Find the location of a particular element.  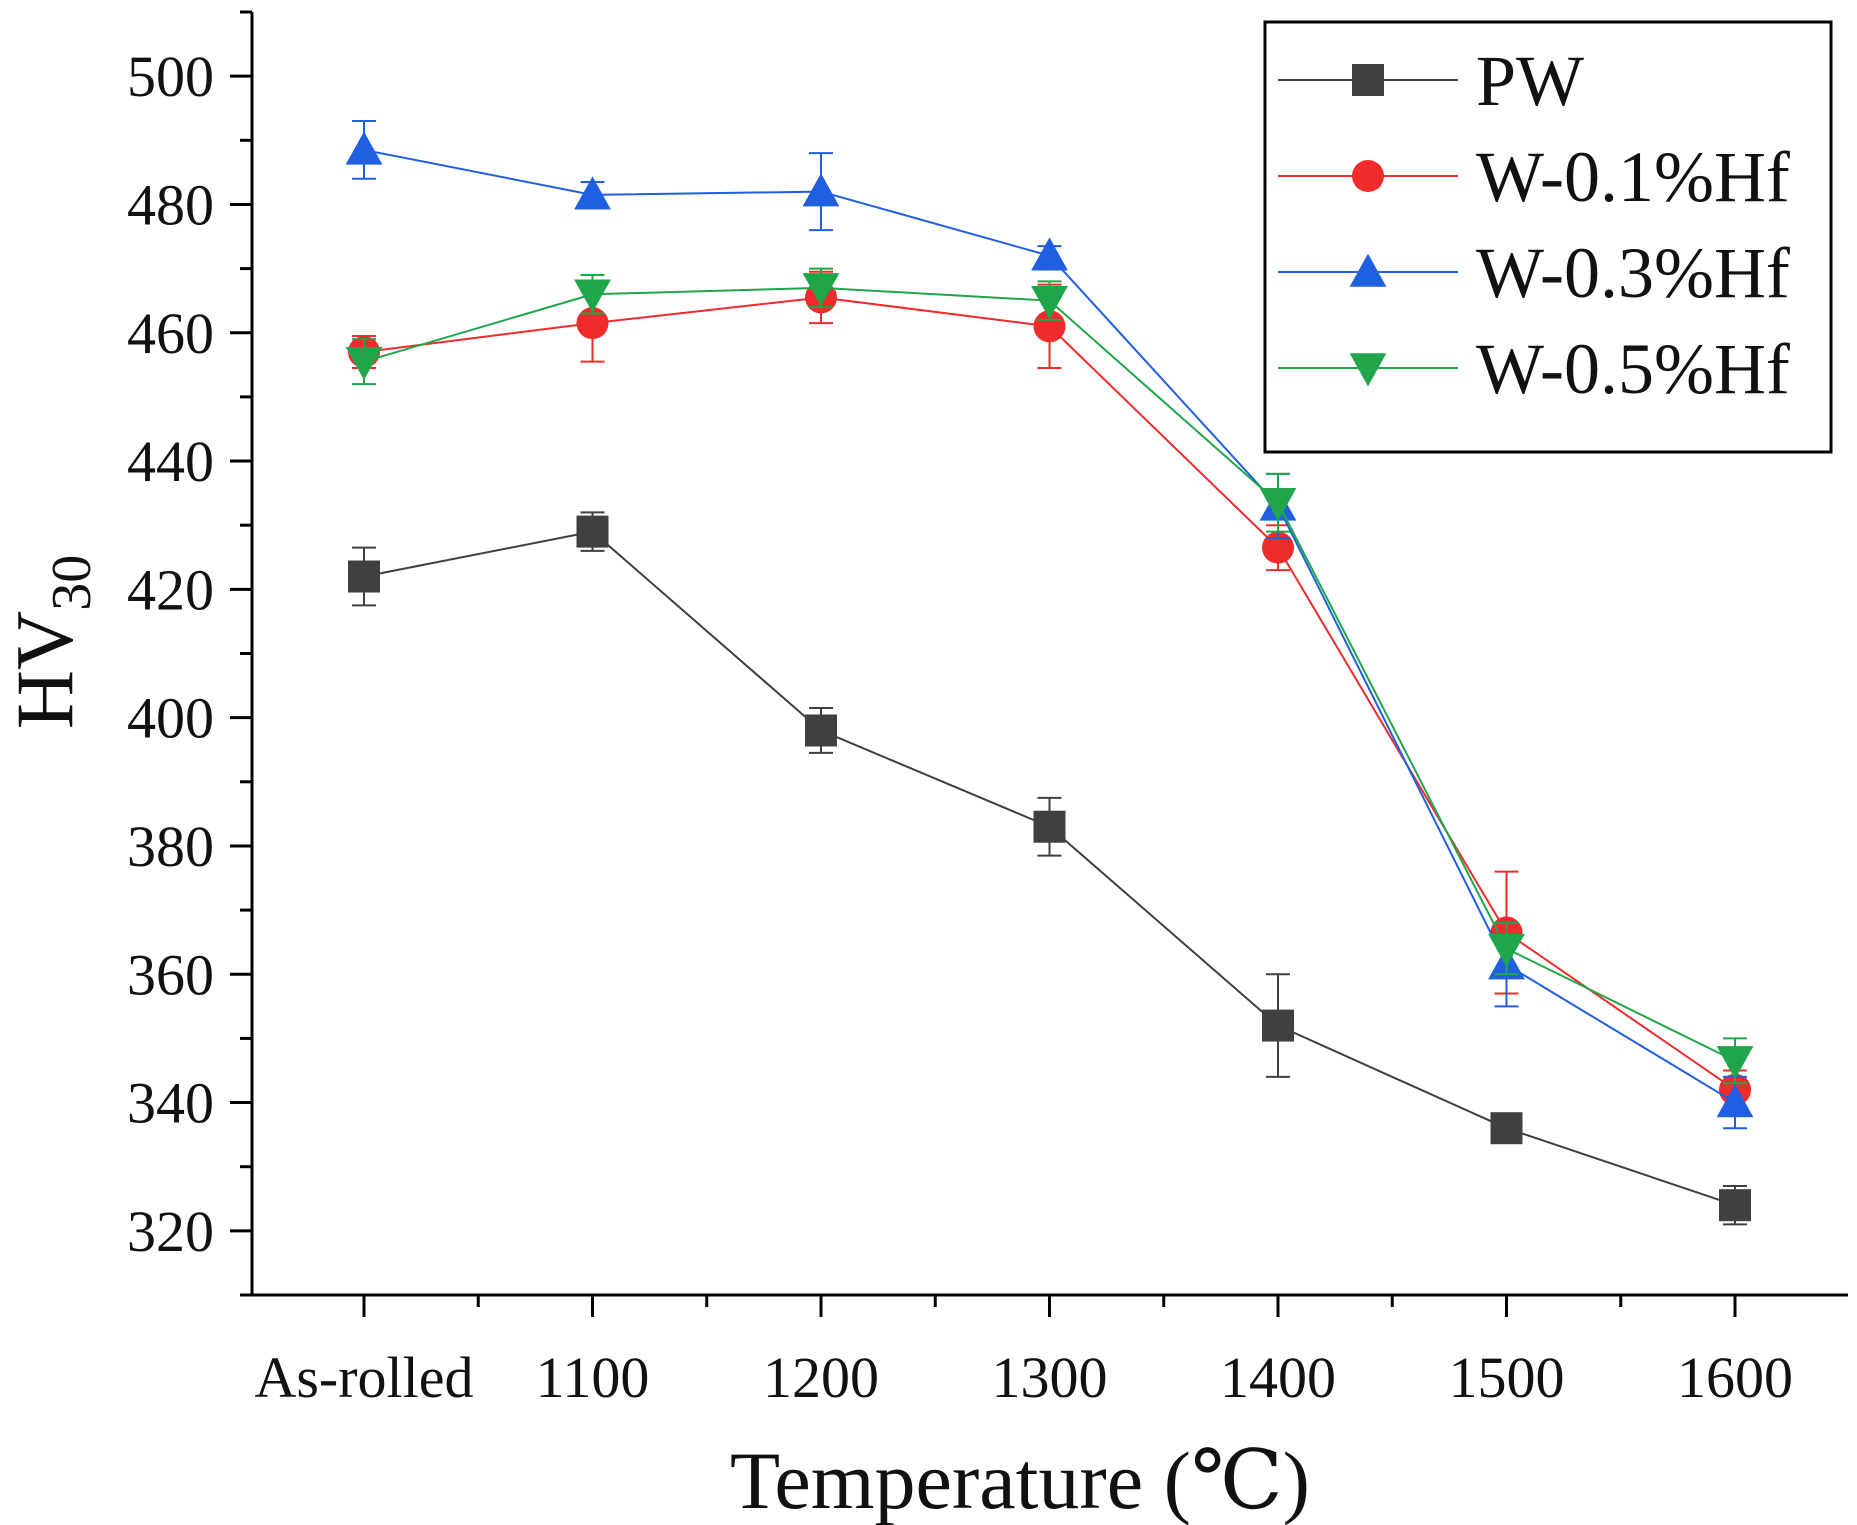

legend-label: W-0.1%Hf is located at coordinates (1633, 177).